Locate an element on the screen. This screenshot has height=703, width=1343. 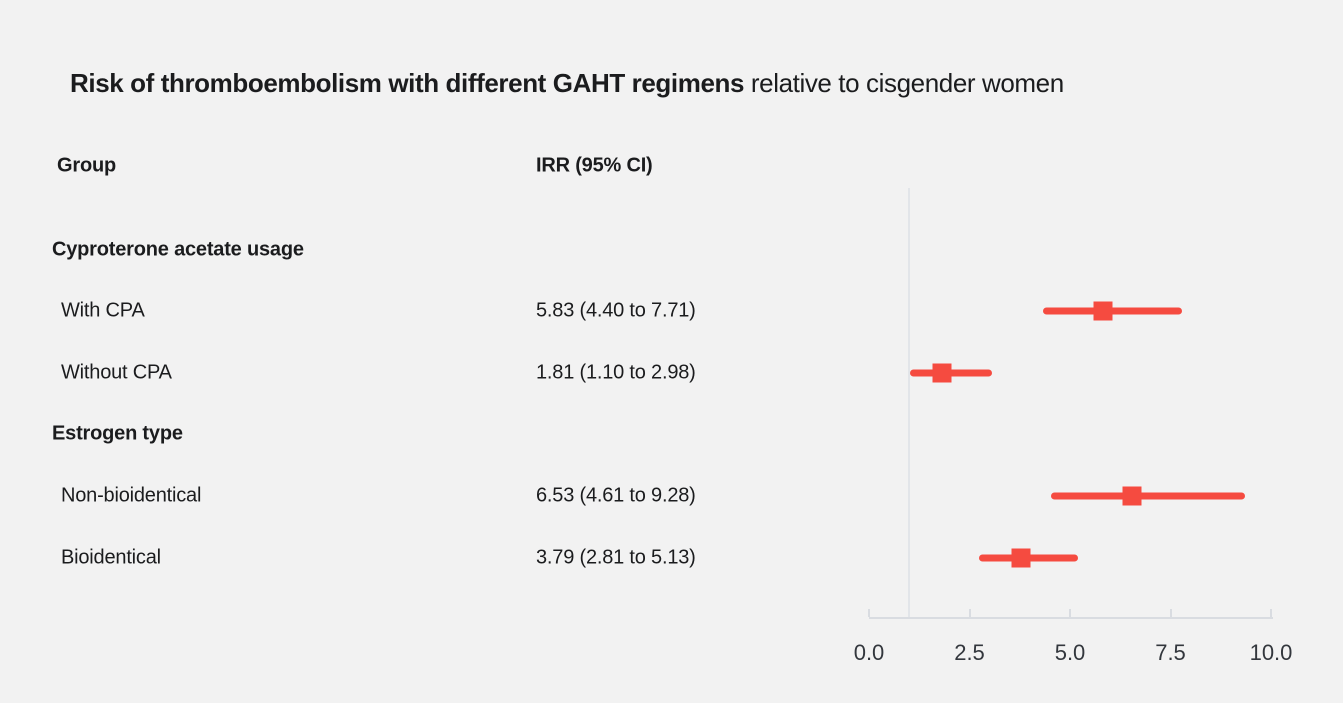
x-tick-label: 5.0 is located at coordinates (1070, 652).